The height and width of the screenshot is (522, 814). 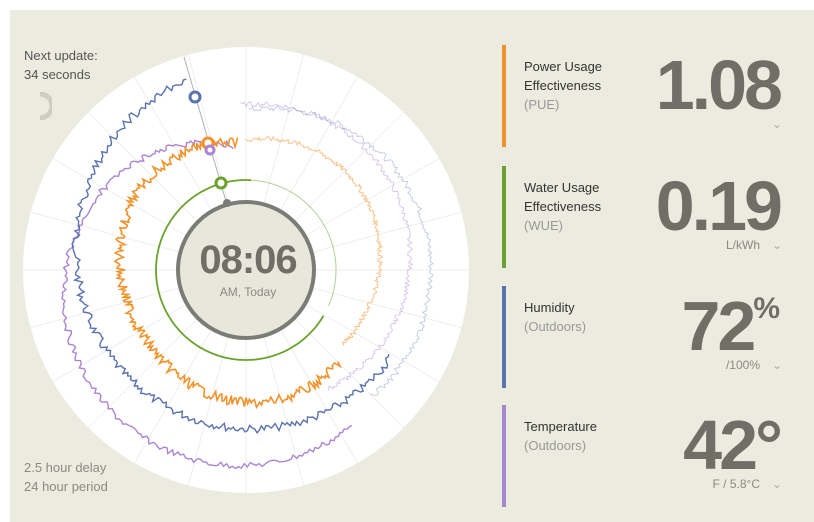 What do you see at coordinates (555, 326) in the screenshot?
I see `humidity-sub: (Outdoors)` at bounding box center [555, 326].